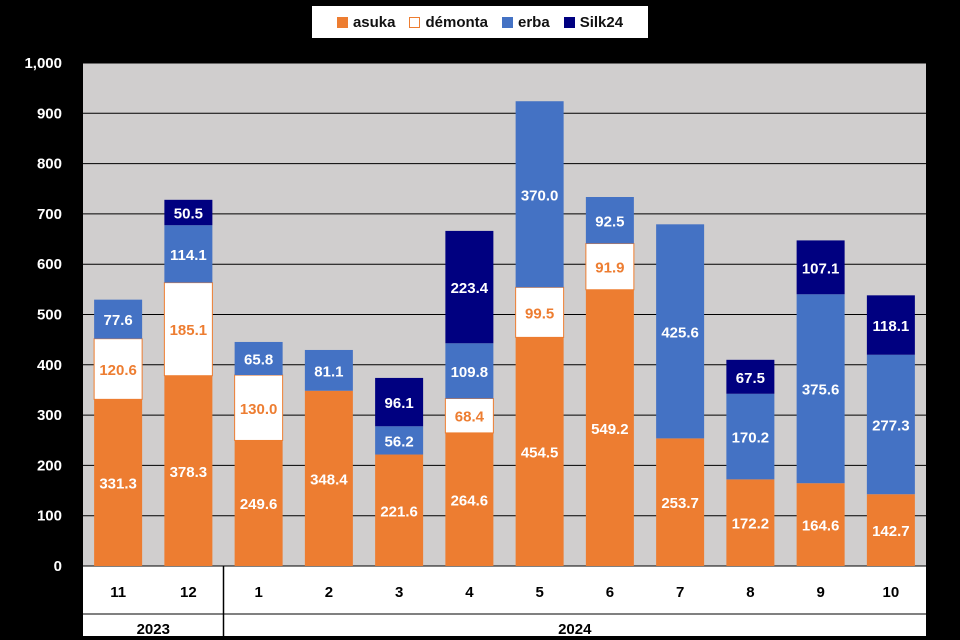 The height and width of the screenshot is (640, 960). I want to click on legend-label-asuka: asuka, so click(374, 22).